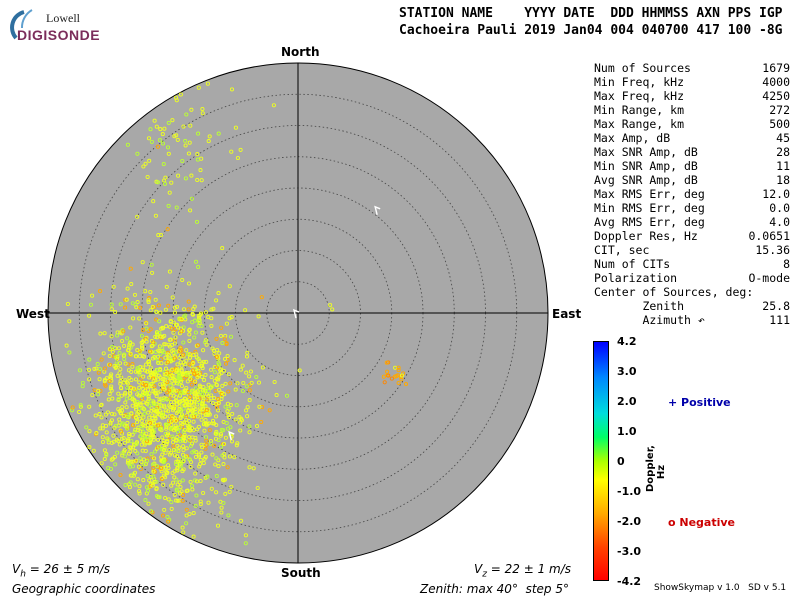 Image resolution: width=800 pixels, height=600 pixels. Describe the element at coordinates (783, 166) in the screenshot. I see `stat-value: 11` at that location.